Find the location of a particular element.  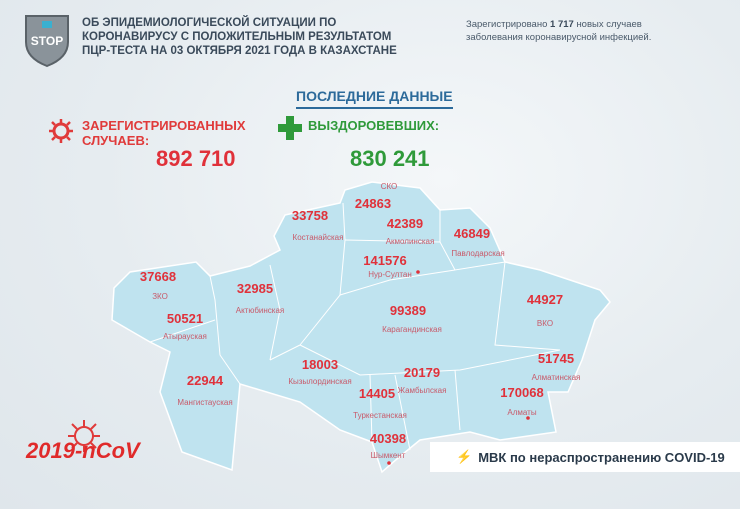

recovered-label: ВЫЗДОРОВЕВШИХ: is located at coordinates (374, 125).